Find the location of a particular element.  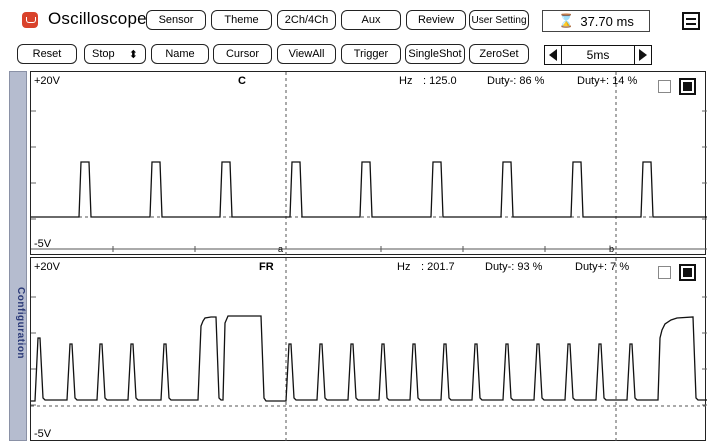

timer-display: ⌛ 37.70 ms is located at coordinates (596, 21).